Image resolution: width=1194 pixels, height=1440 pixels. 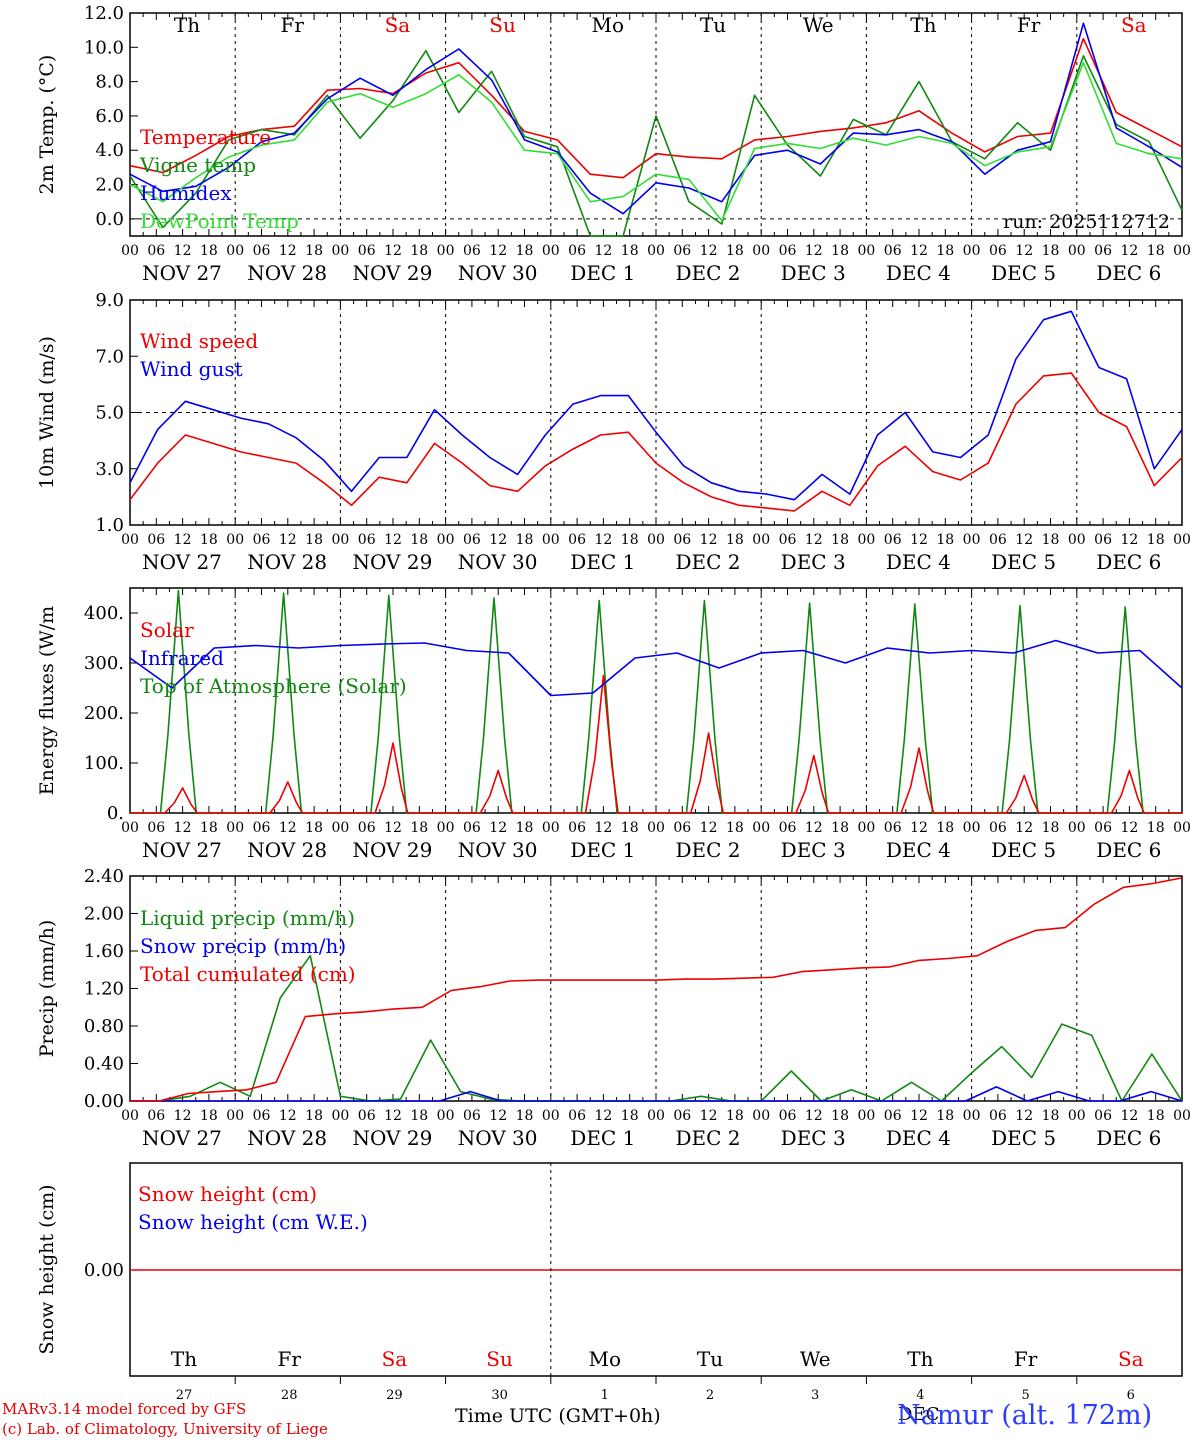 What do you see at coordinates (656, 405) in the screenshot?
I see `series-line-wind-gust` at bounding box center [656, 405].